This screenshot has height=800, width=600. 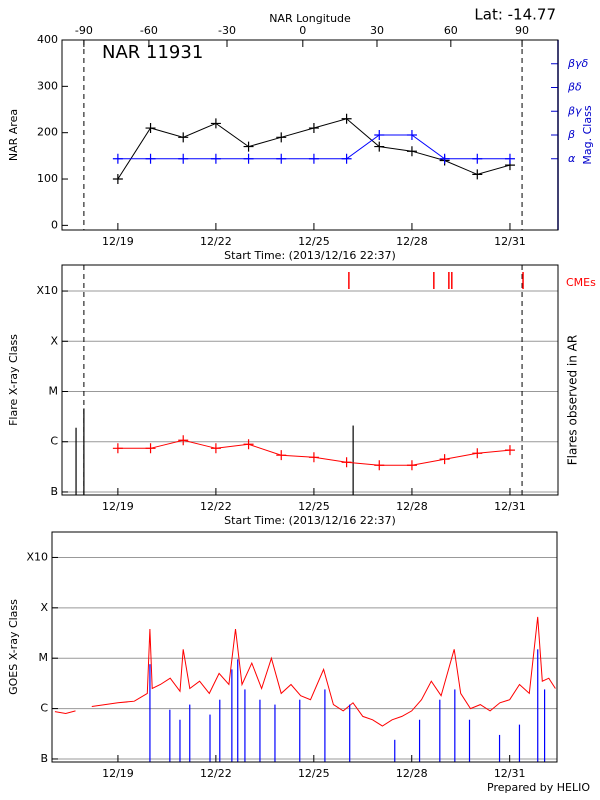 What do you see at coordinates (47, 132) in the screenshot?
I see `y-tick-label: 200` at bounding box center [47, 132].